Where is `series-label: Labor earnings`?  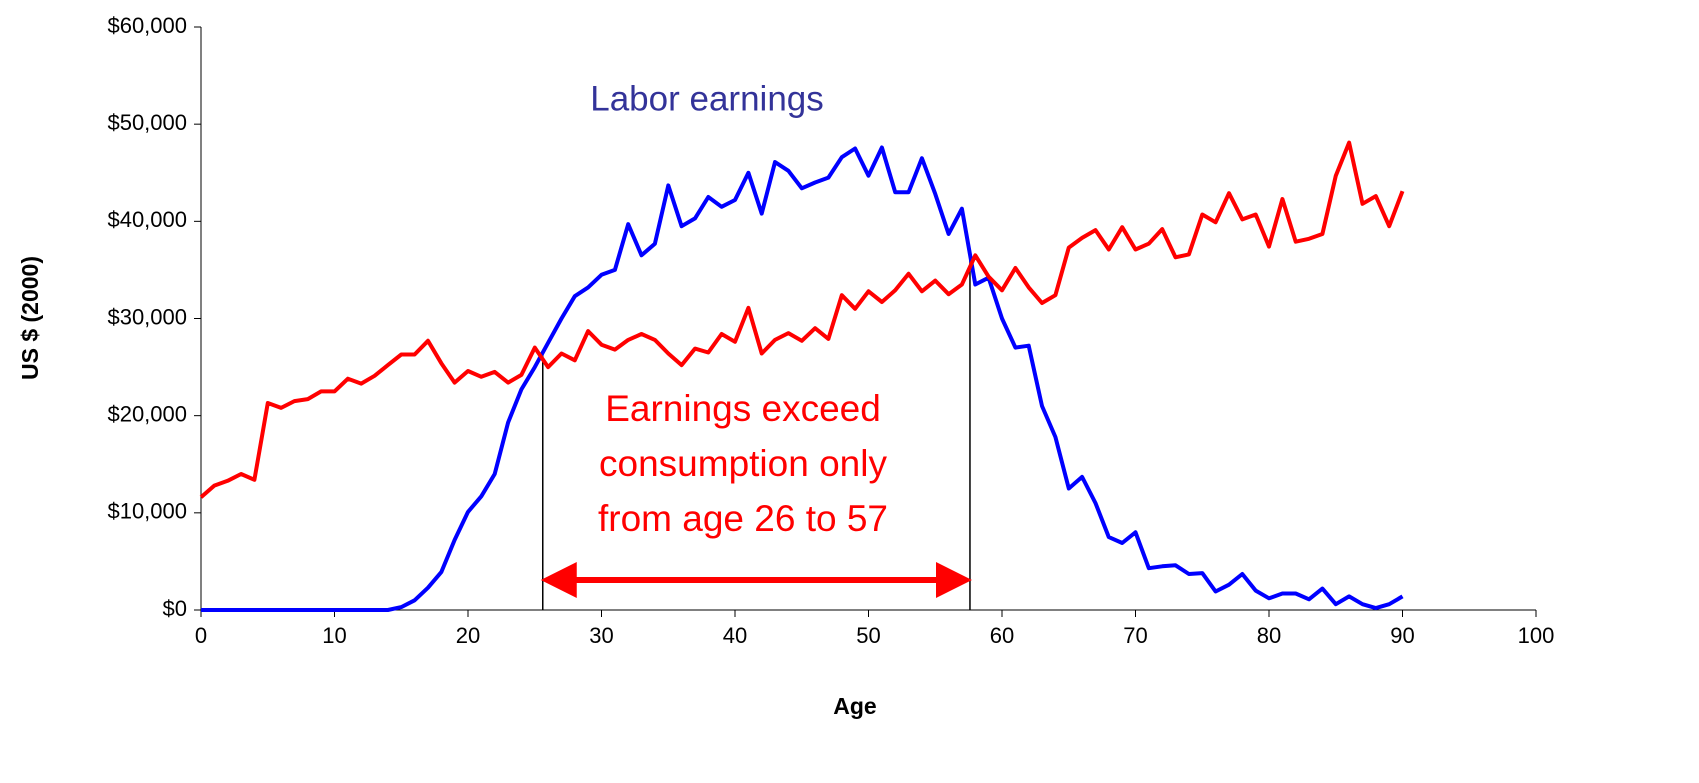 series-label: Labor earnings is located at coordinates (707, 98).